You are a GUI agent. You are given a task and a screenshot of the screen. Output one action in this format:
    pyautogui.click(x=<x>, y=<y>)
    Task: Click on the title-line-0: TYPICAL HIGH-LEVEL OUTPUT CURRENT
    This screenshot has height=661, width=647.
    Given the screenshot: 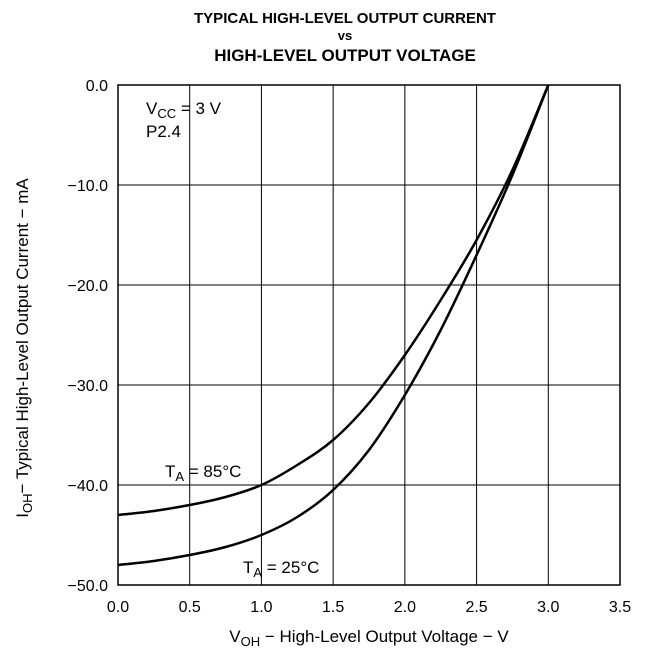 What is the action you would take?
    pyautogui.click(x=345, y=18)
    